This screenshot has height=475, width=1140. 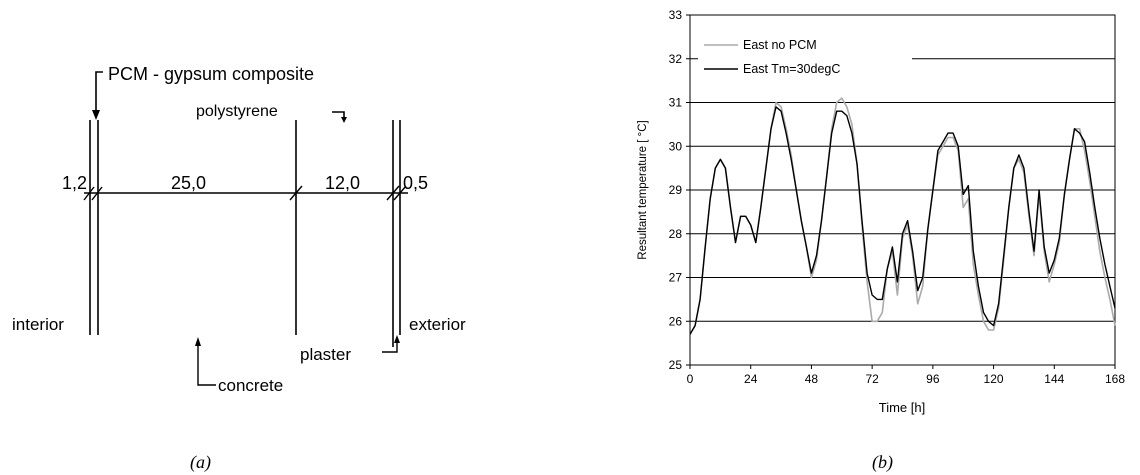 I want to click on x-tick-label: 96, so click(x=933, y=379).